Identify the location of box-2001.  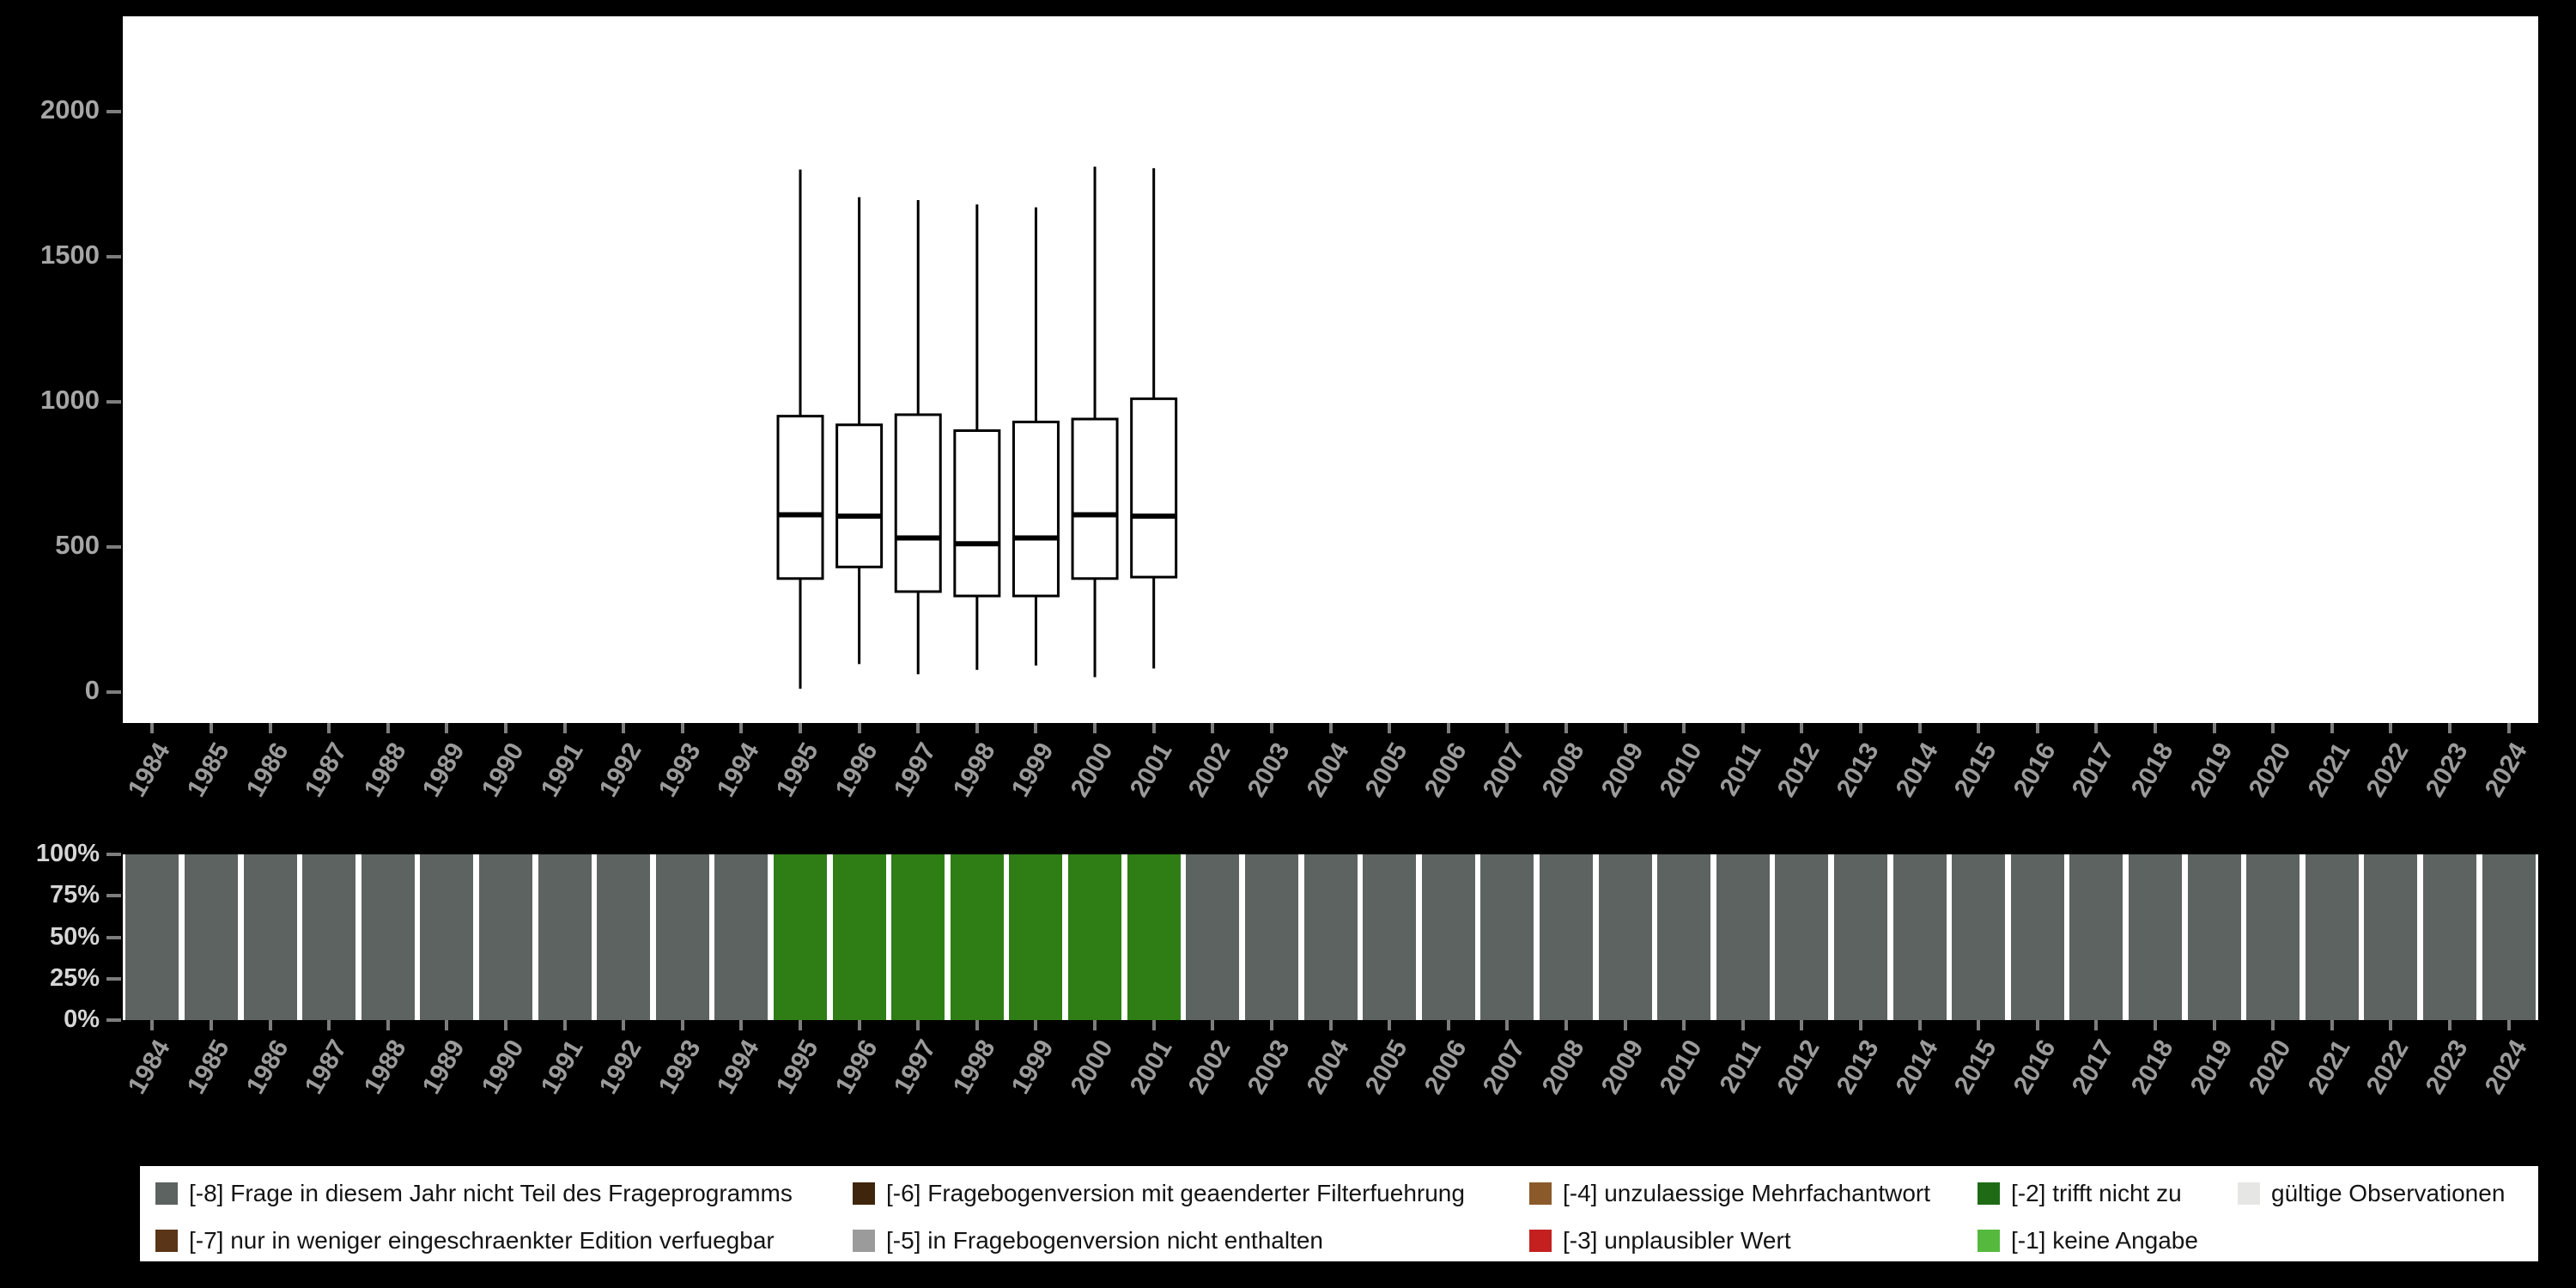
(1154, 418).